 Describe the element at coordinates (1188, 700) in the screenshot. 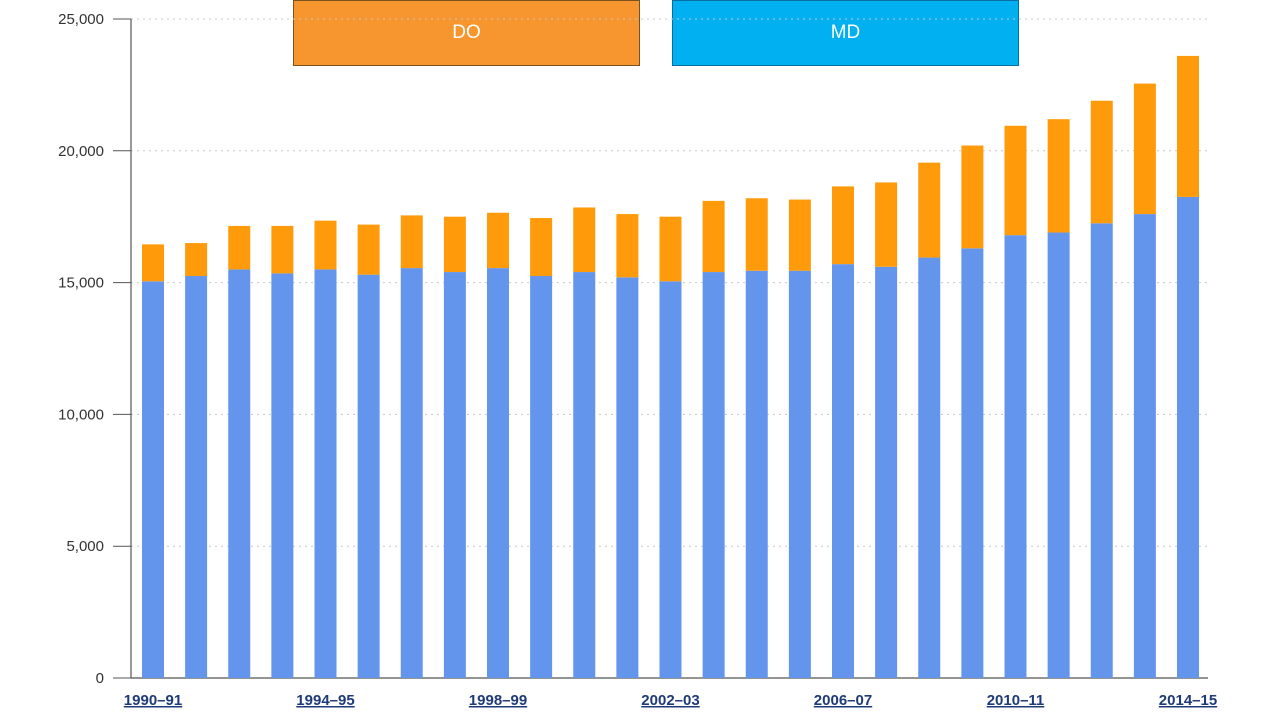

I see `x-tick-label: 2014–15` at that location.